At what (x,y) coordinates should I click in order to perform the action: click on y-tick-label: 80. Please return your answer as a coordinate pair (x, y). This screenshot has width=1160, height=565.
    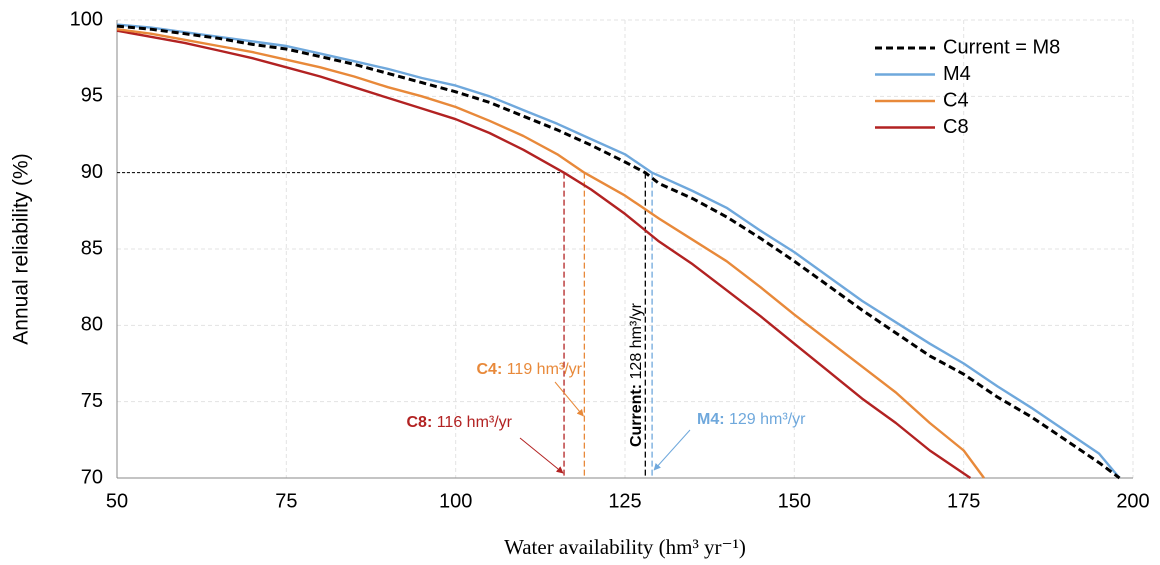
    Looking at the image, I should click on (92, 325).